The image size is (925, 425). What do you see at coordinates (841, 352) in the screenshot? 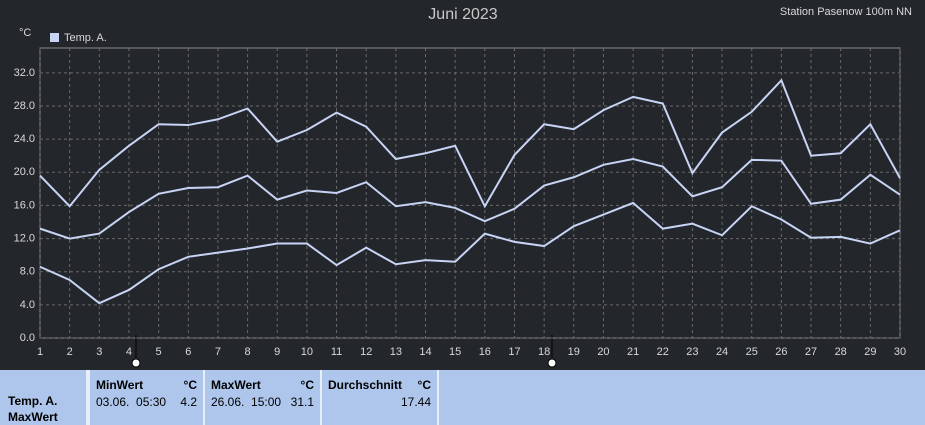
I see `x-tick-label: 28` at bounding box center [841, 352].